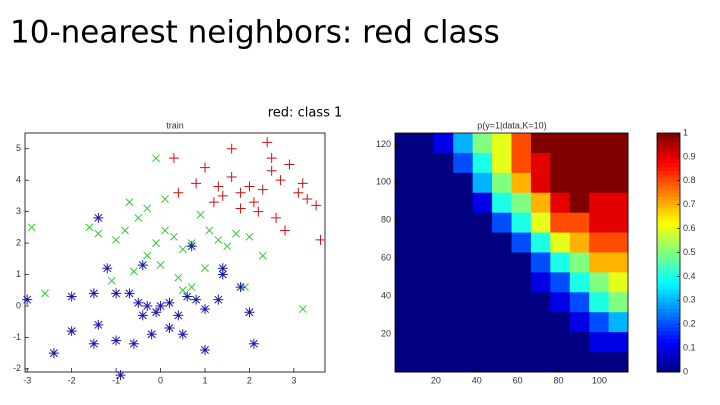 The height and width of the screenshot is (405, 720). Describe the element at coordinates (689, 204) in the screenshot. I see `colorbar-tick-label: 0.7` at that location.